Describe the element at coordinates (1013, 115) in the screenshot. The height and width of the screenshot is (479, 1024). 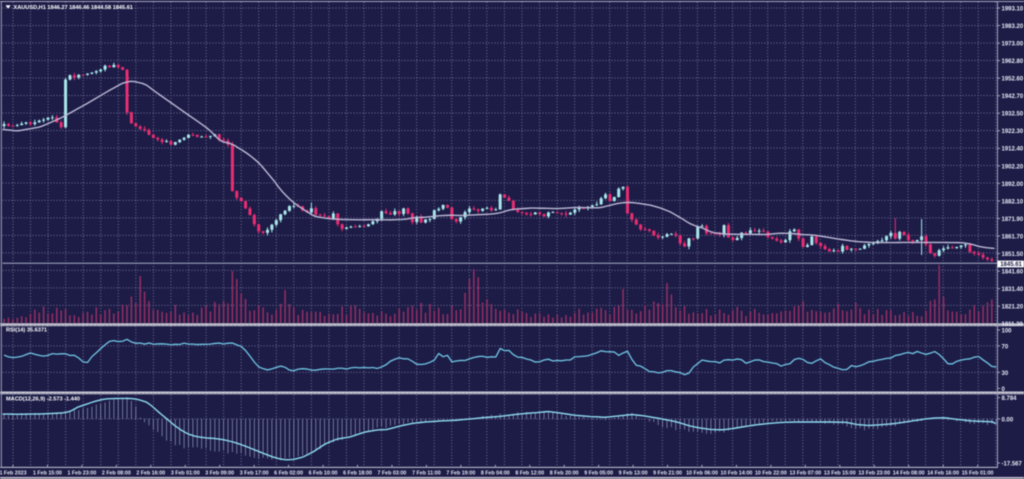
I see `svg-text: 1932.50` at that location.